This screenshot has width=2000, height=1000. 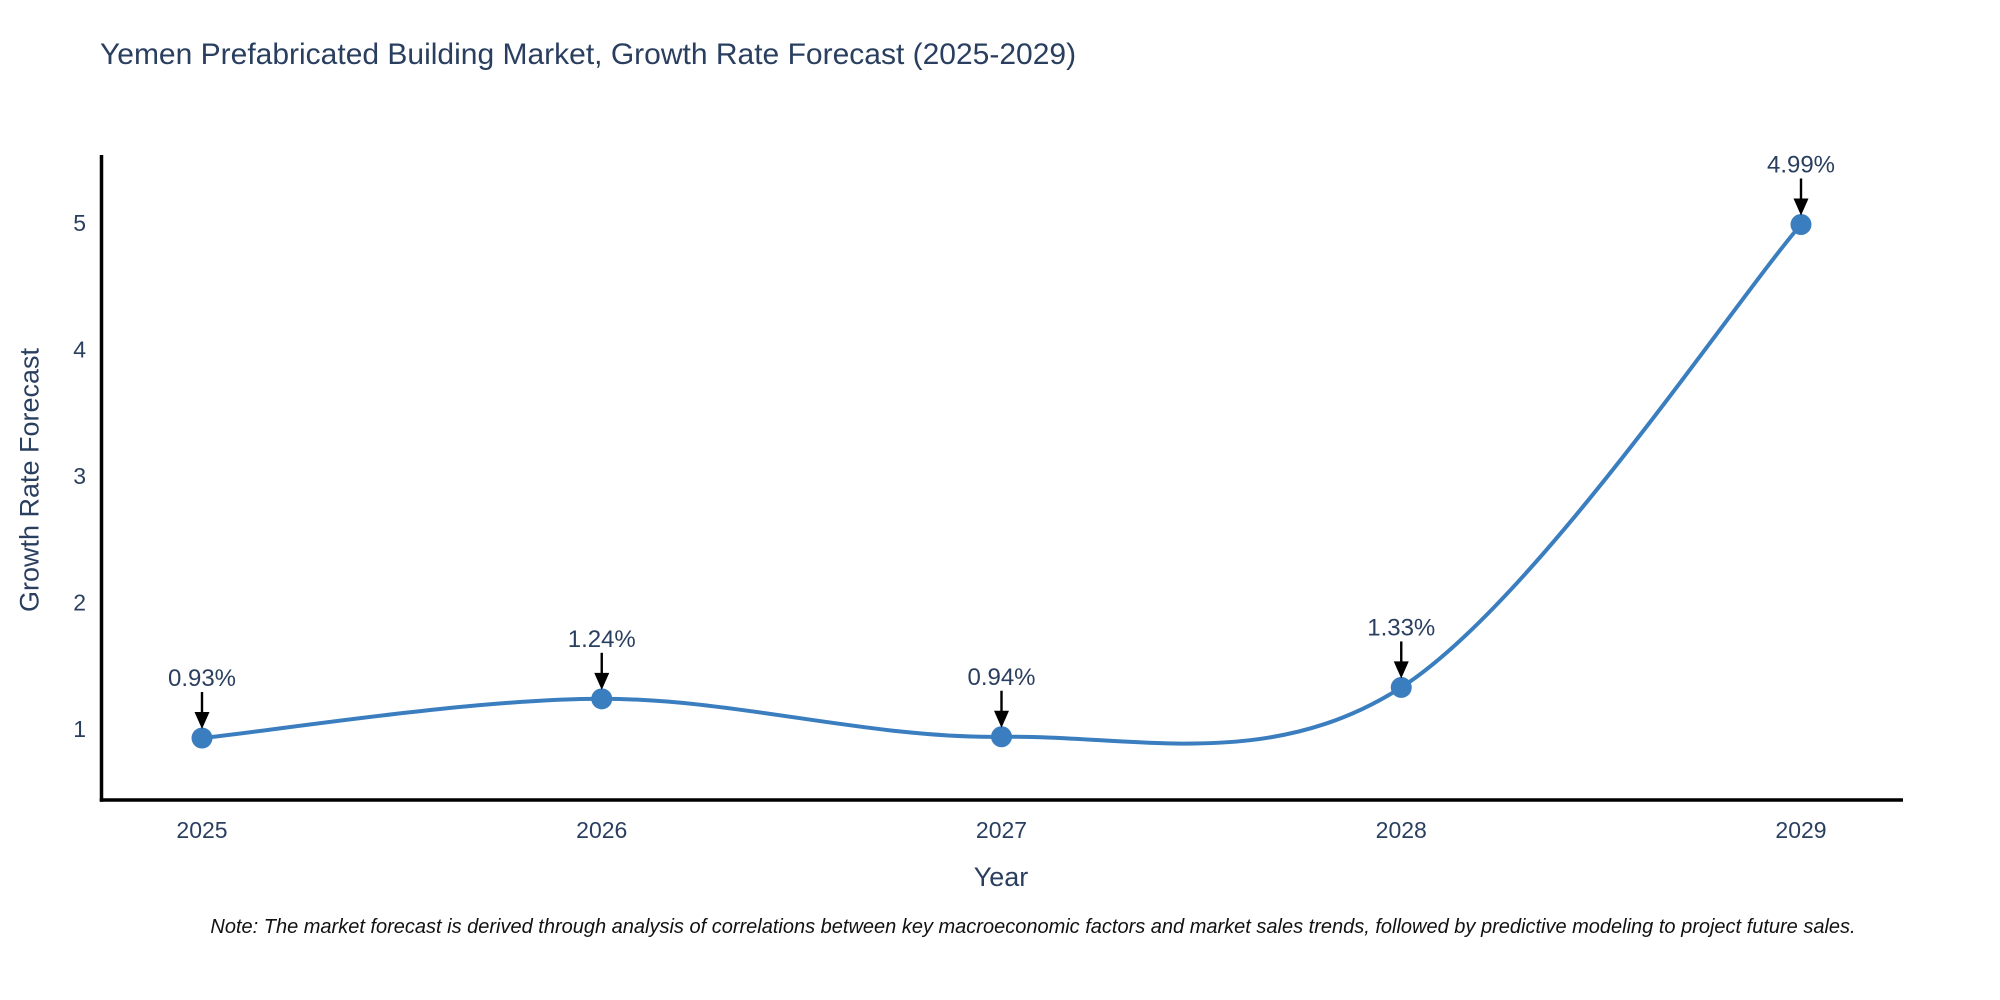 I want to click on x-axis-title: Year, so click(x=1001, y=877).